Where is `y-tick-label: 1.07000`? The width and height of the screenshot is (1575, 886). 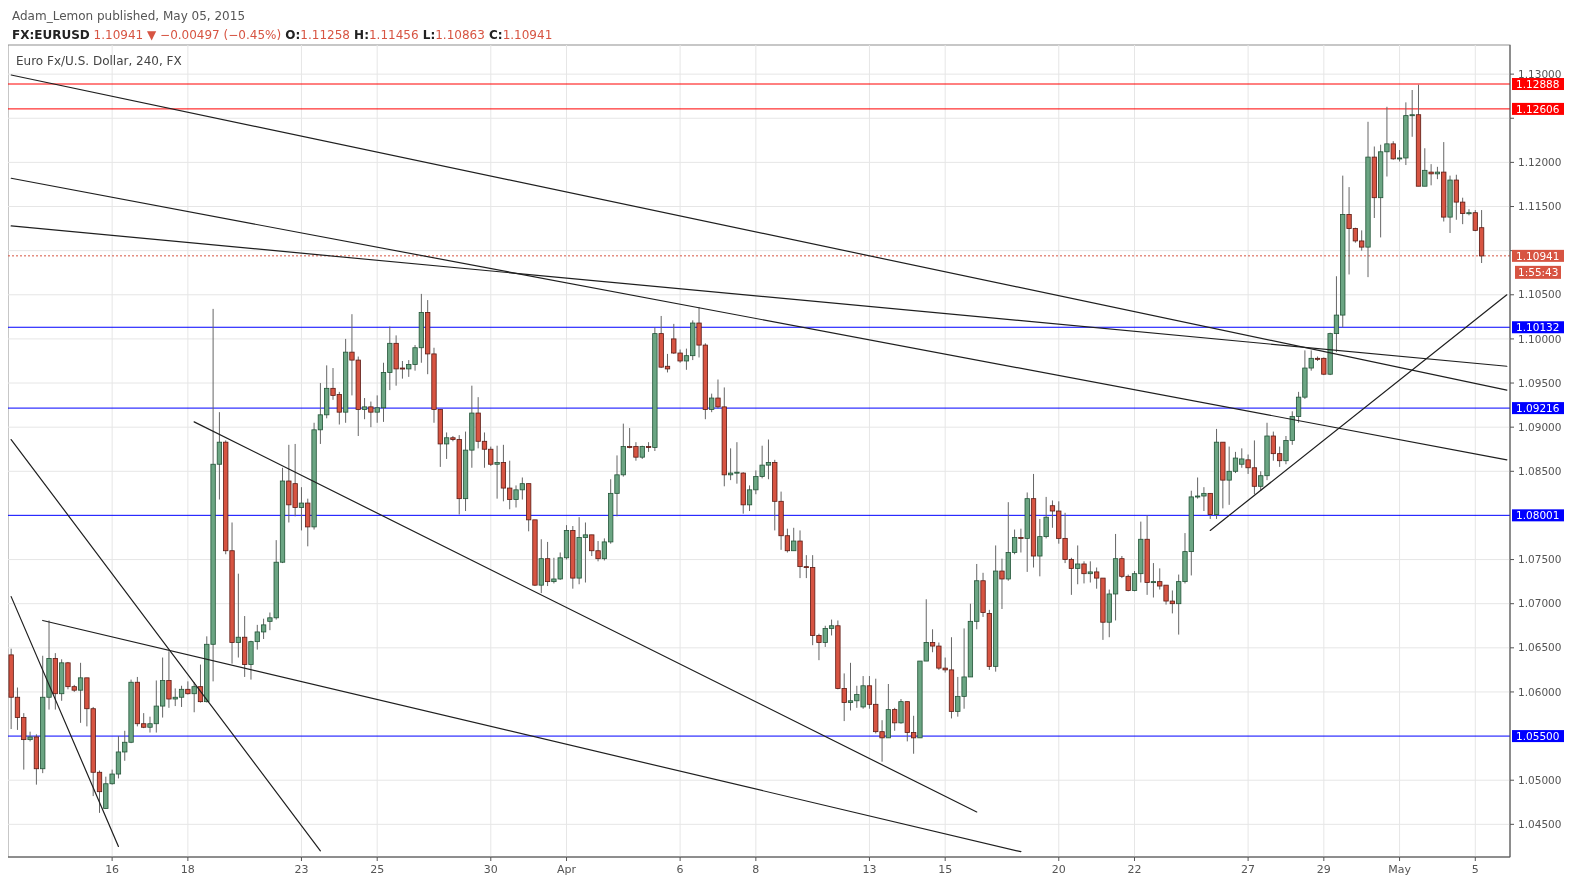
y-tick-label: 1.07000 is located at coordinates (1540, 603).